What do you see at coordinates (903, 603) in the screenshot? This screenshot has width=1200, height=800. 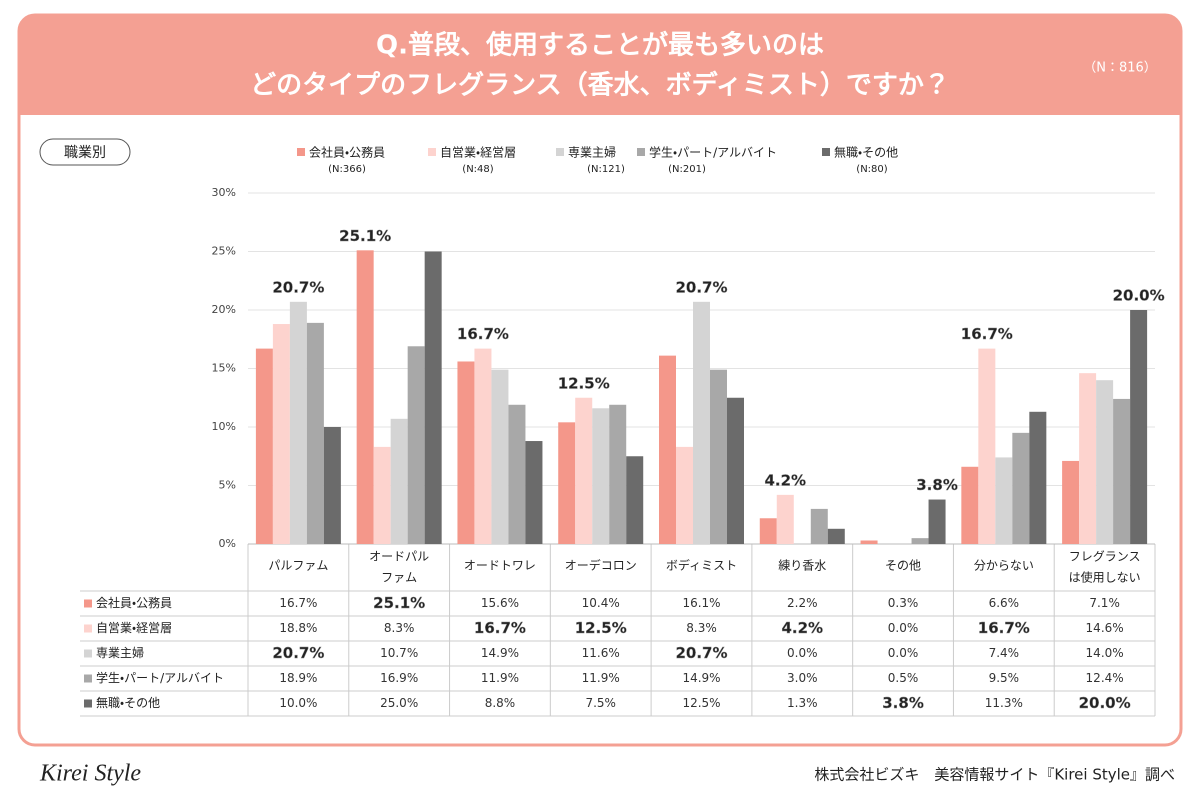 I see `table-cell: 0.3%` at bounding box center [903, 603].